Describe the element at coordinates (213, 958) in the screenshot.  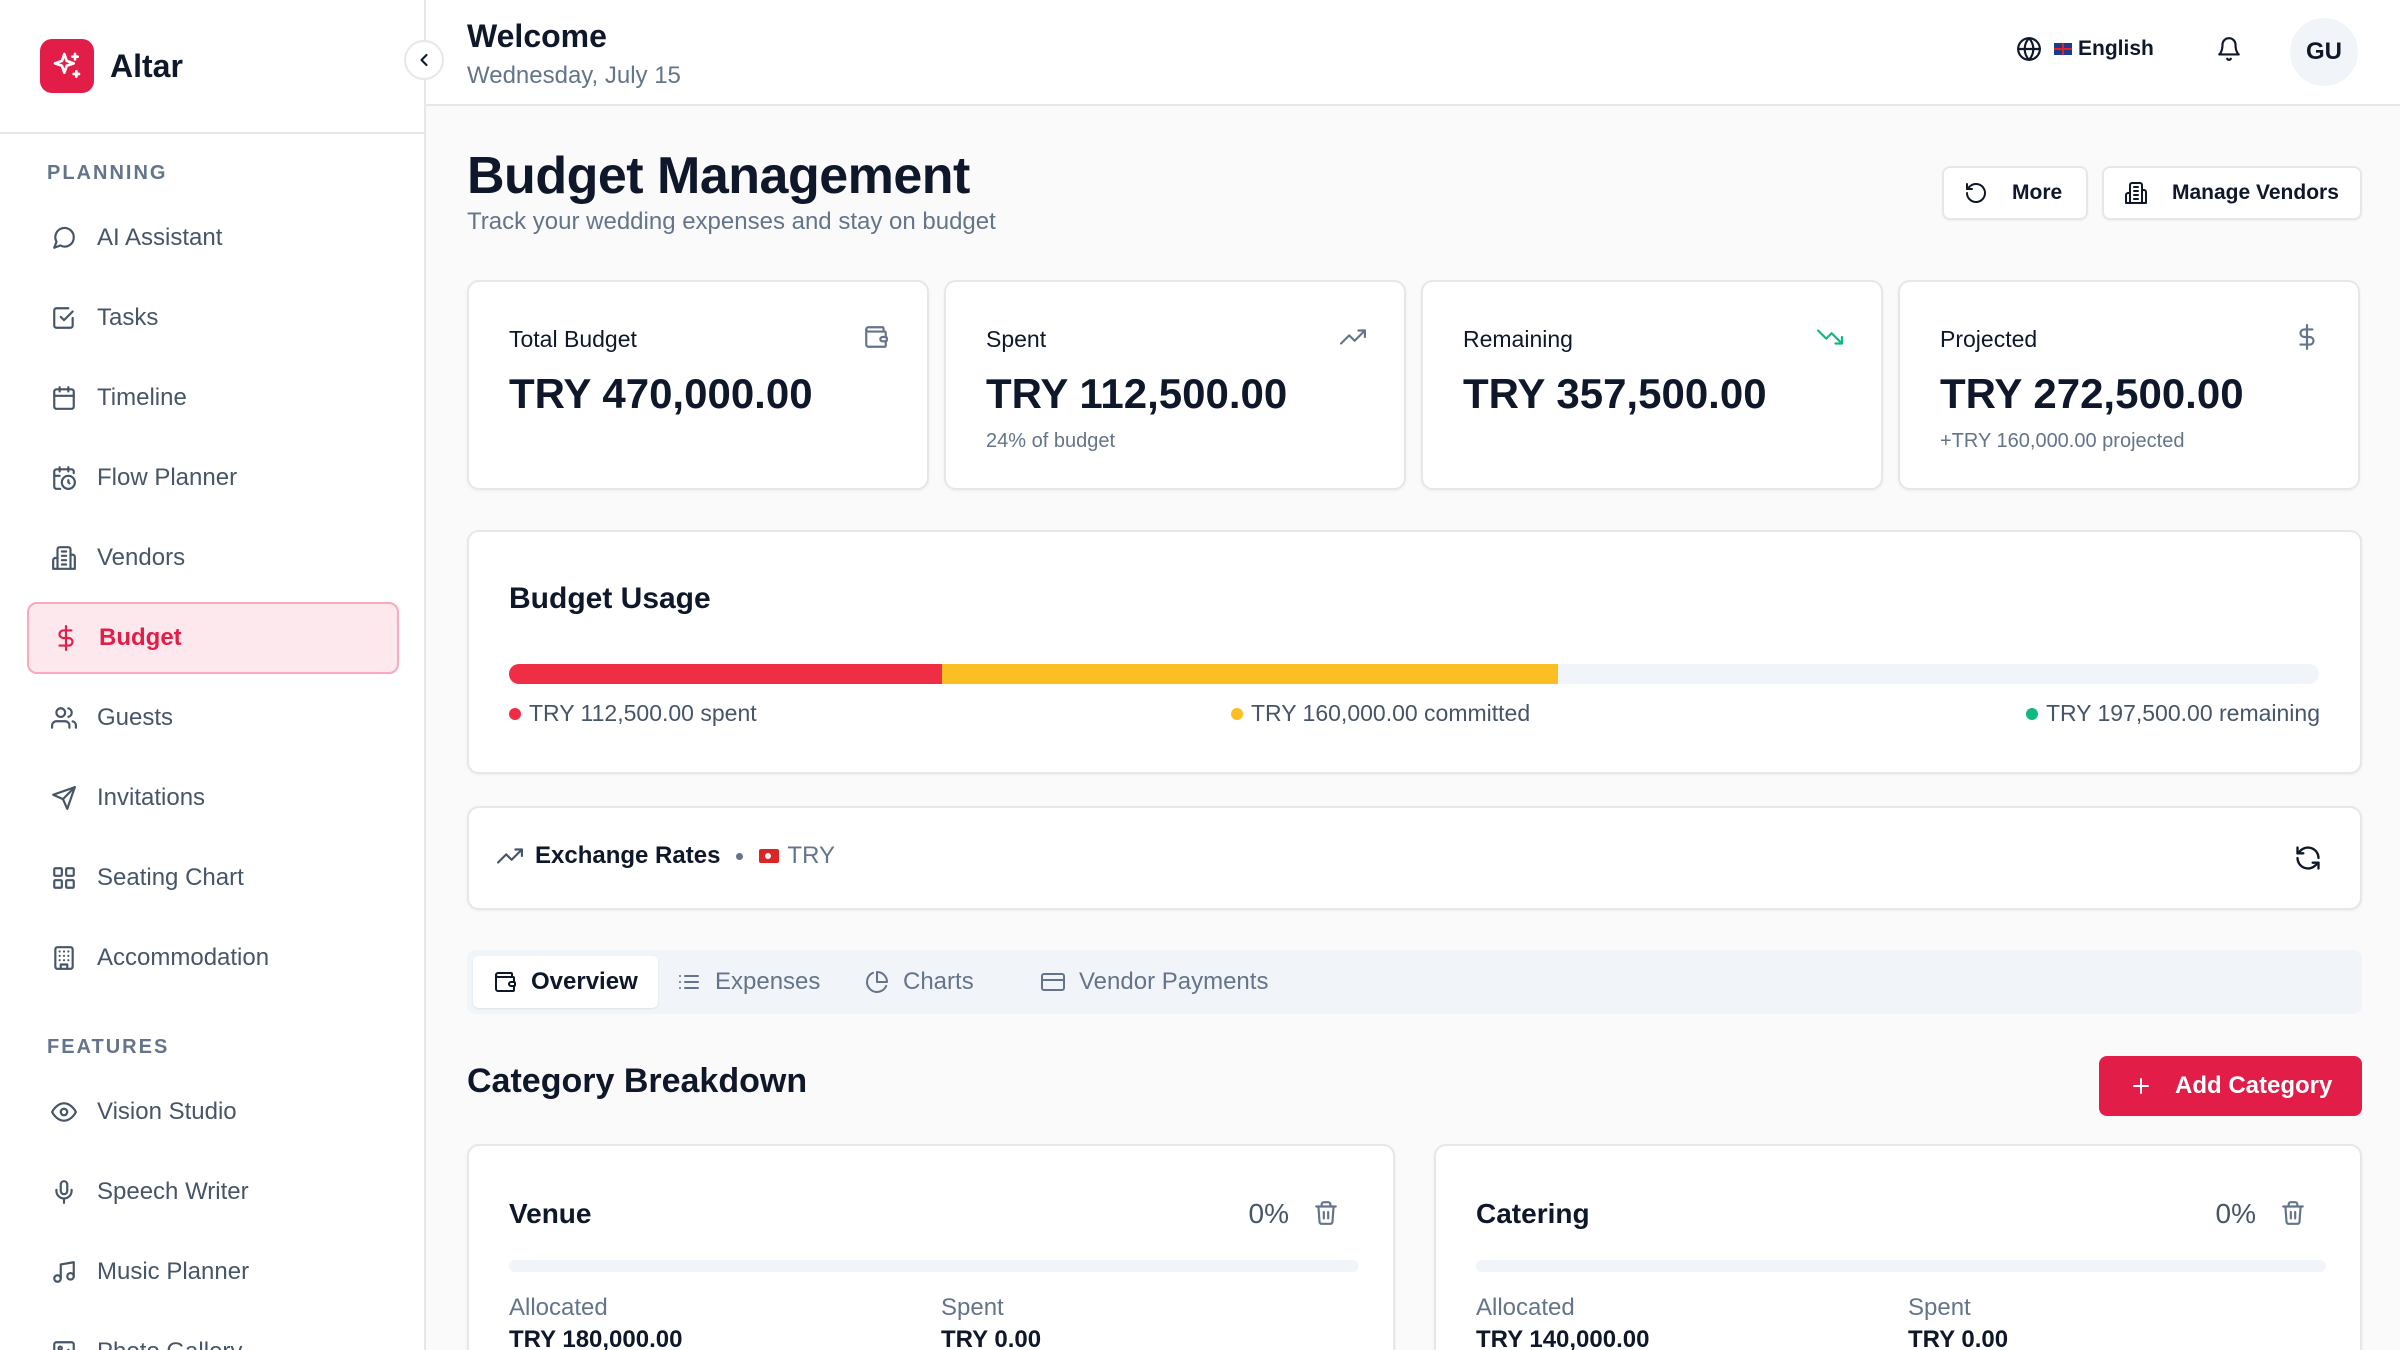
I see `sidebar-item-accommodation: Accommodation` at that location.